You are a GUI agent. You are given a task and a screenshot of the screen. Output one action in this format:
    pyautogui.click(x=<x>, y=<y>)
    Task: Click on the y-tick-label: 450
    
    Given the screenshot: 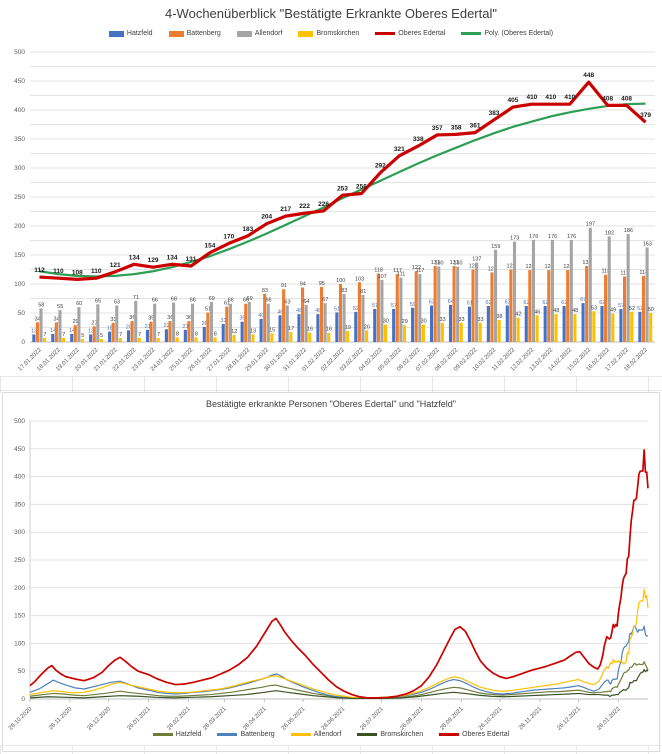 What is the action you would take?
    pyautogui.click(x=19, y=81)
    